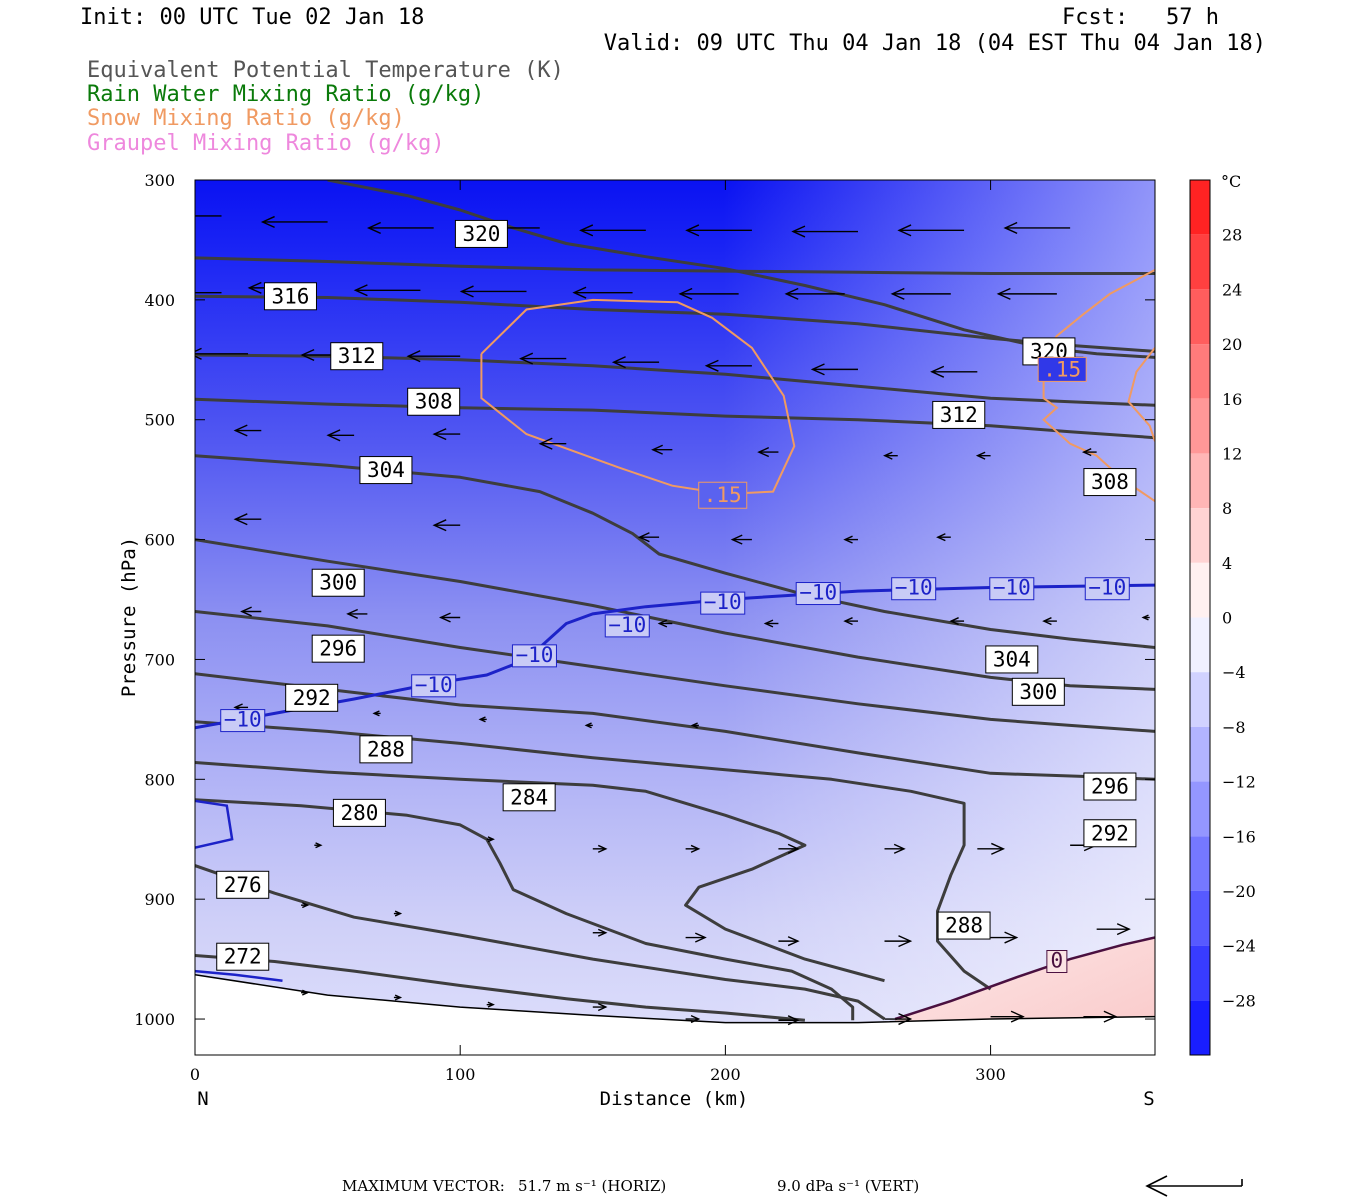  Describe the element at coordinates (159, 540) in the screenshot. I see `y-tick-label: 600` at that location.